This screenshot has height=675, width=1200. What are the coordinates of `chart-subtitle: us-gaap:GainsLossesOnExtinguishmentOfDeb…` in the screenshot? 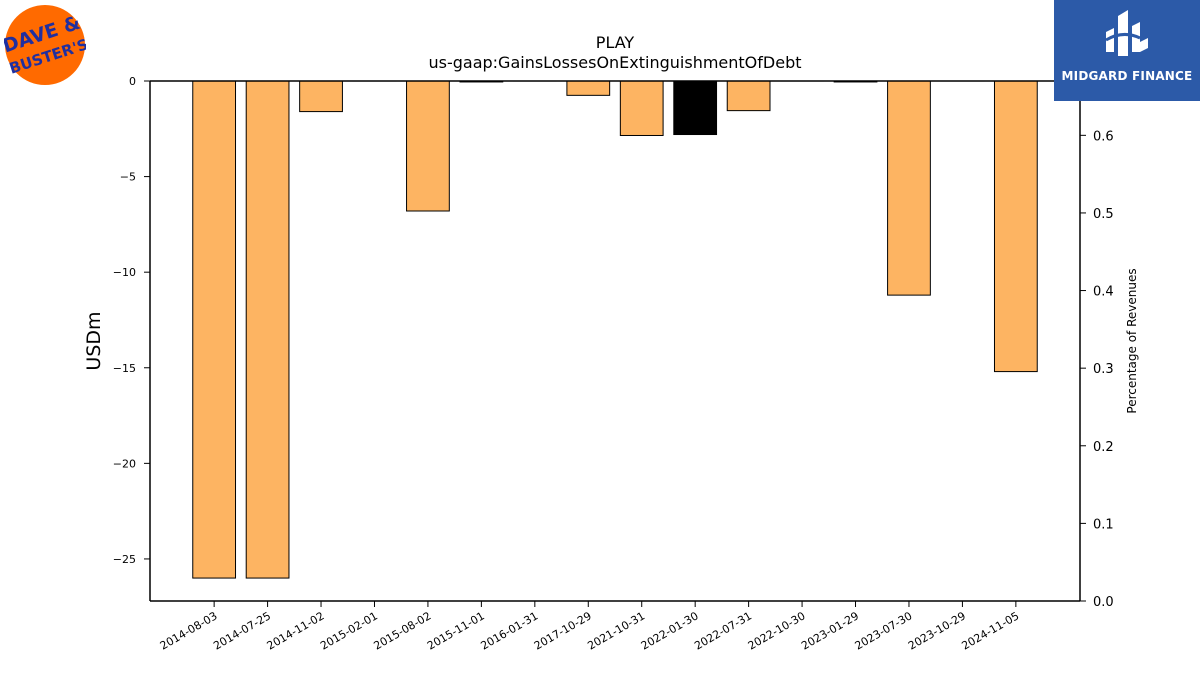 It's located at (614, 62).